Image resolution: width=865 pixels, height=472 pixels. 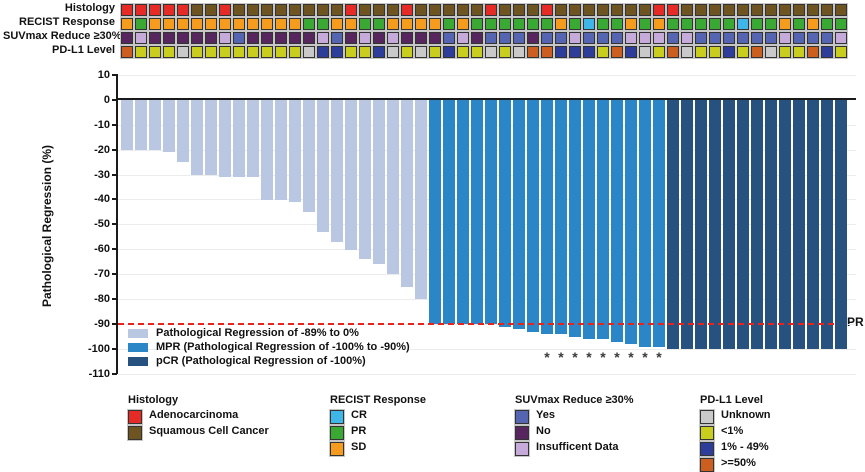 I want to click on asterisk-marker: *, so click(x=575, y=357).